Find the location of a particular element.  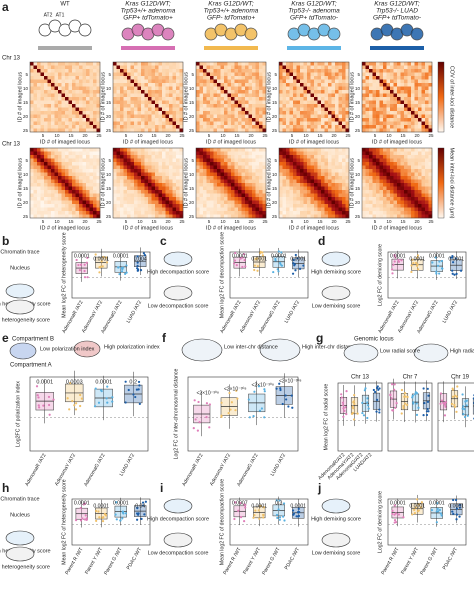

p-value: 0.0007 is located at coordinates (240, 503).